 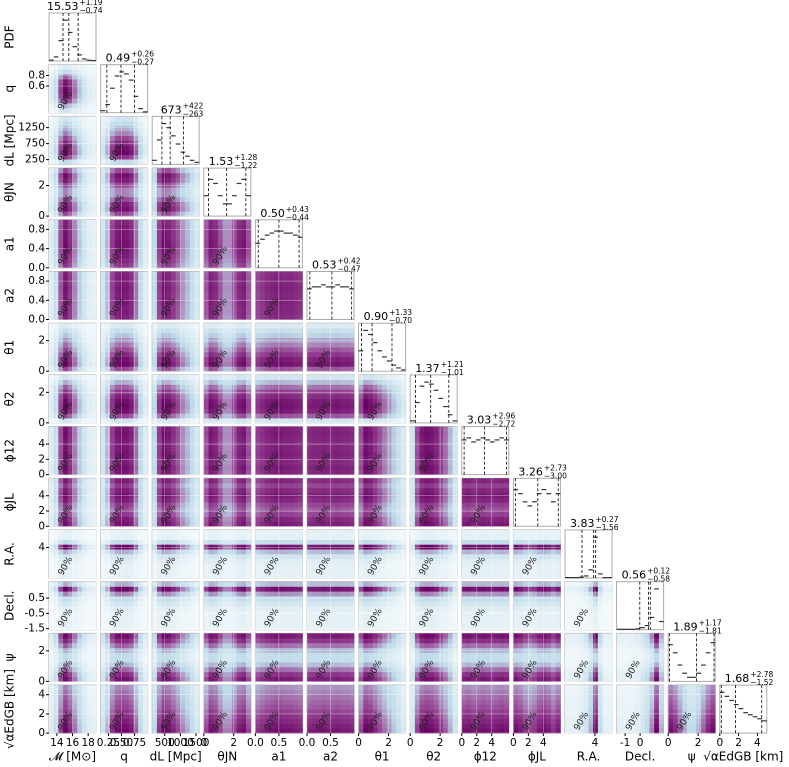 I want to click on y-tick-label: 2, so click(x=41, y=392).